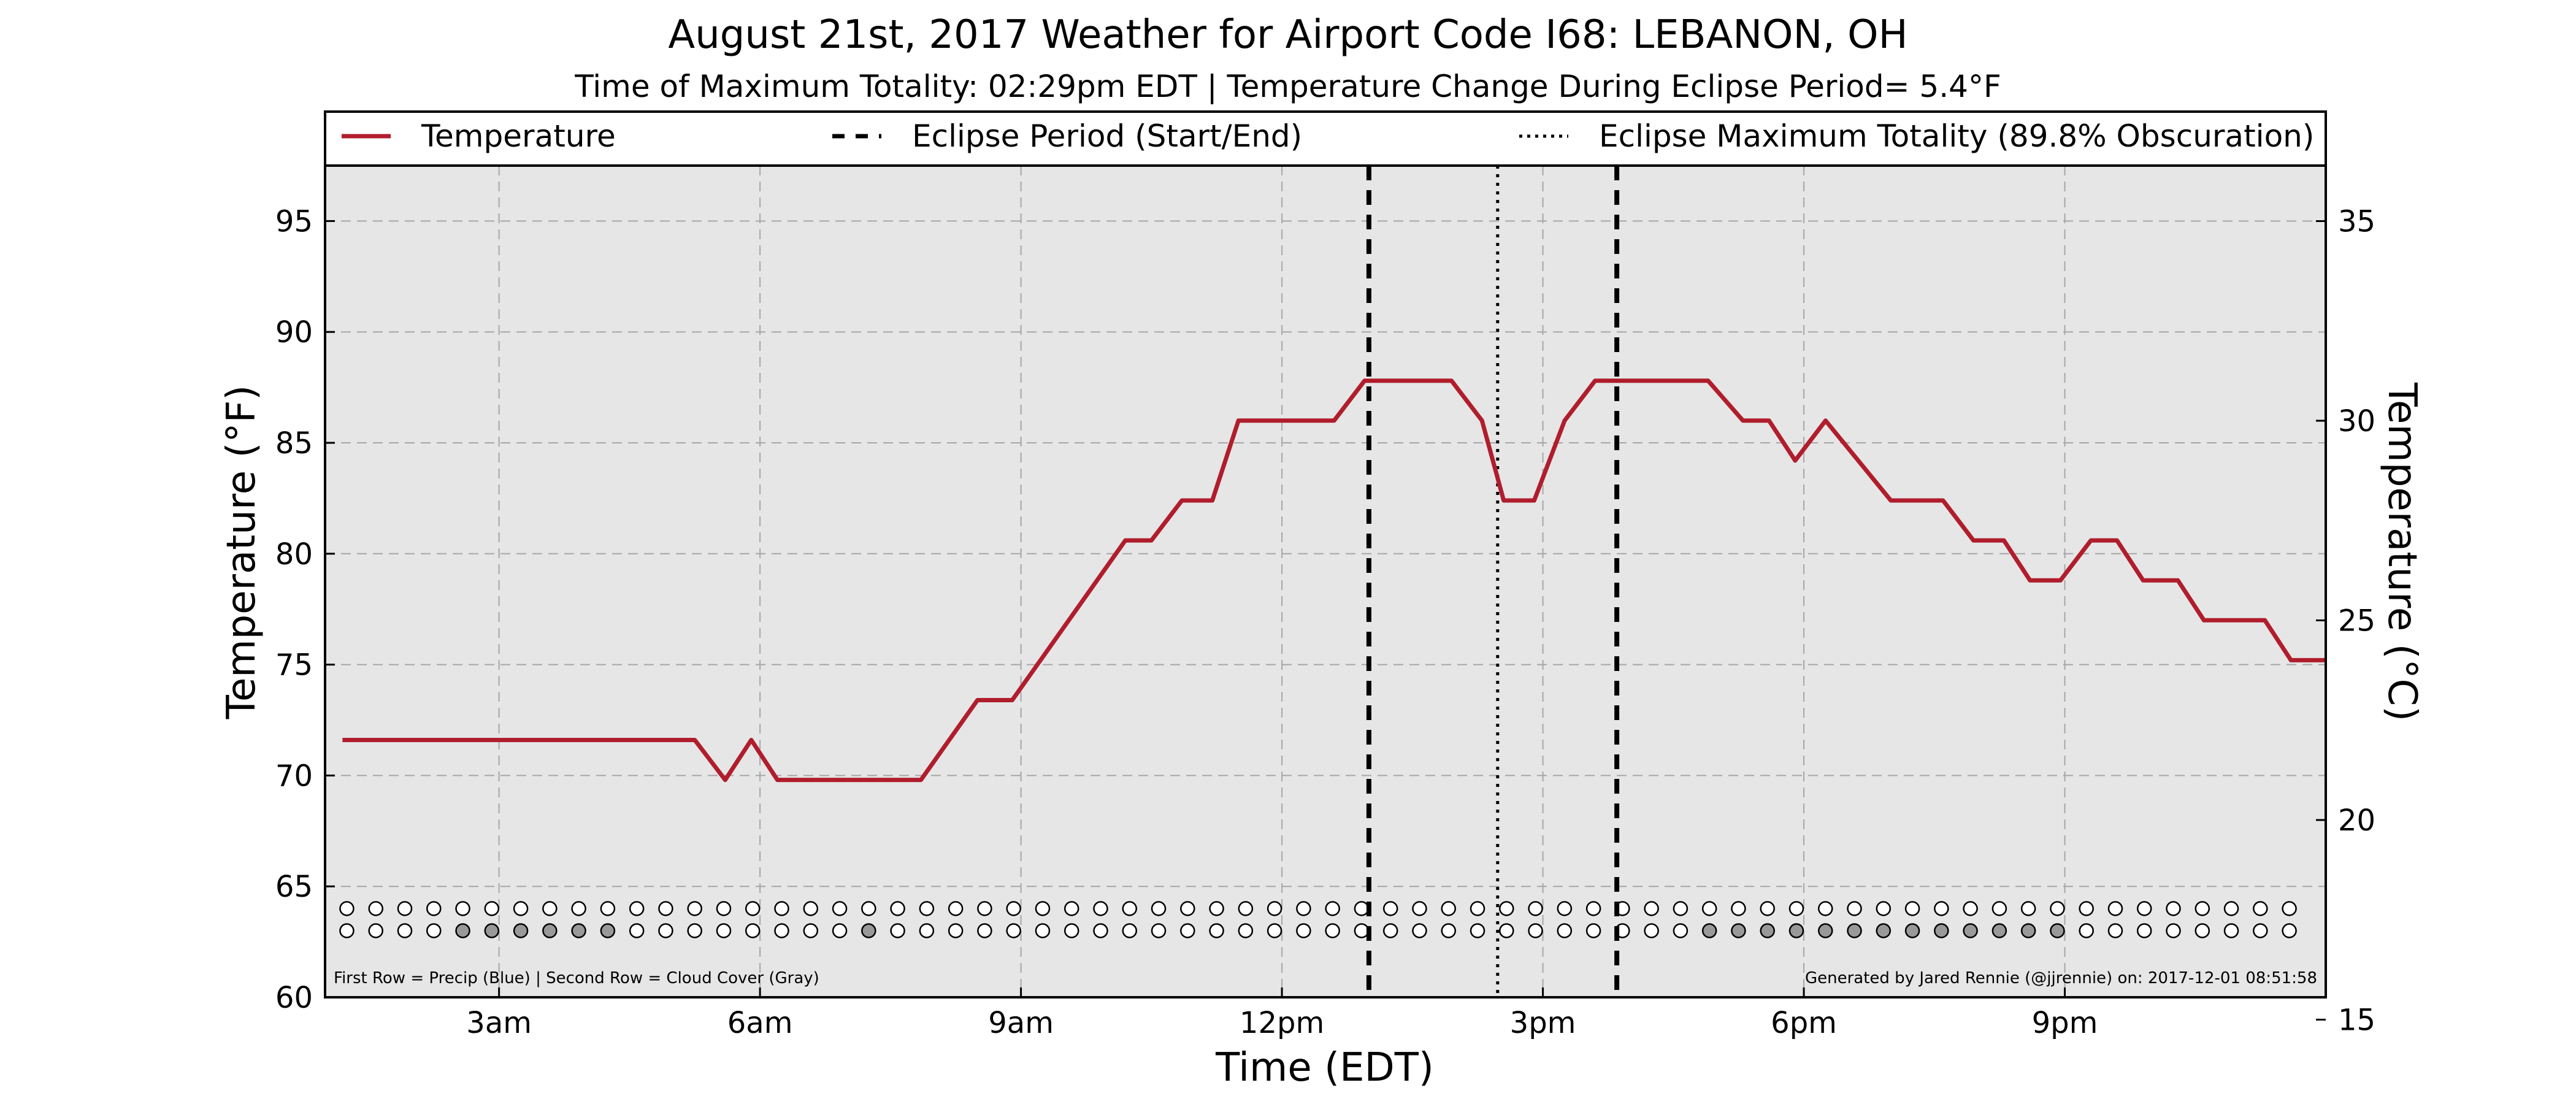  Describe the element at coordinates (2356, 1020) in the screenshot. I see `y-right-tick-label: 15` at that location.